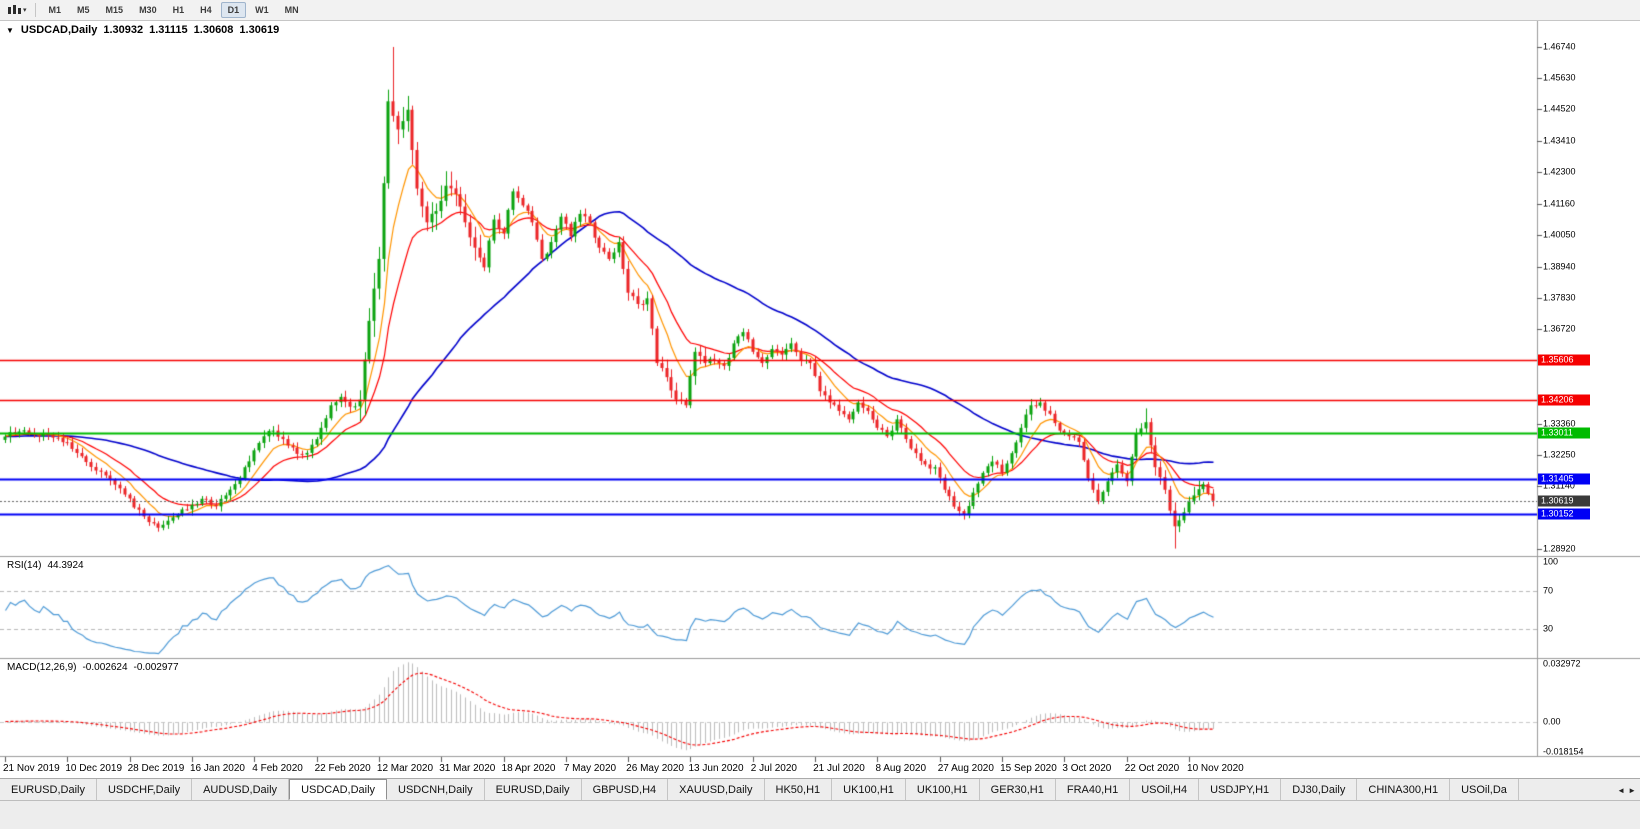 This screenshot has height=829, width=1640. What do you see at coordinates (59, 30) in the screenshot?
I see `chart-symbol-label: USDCAD,Daily` at bounding box center [59, 30].